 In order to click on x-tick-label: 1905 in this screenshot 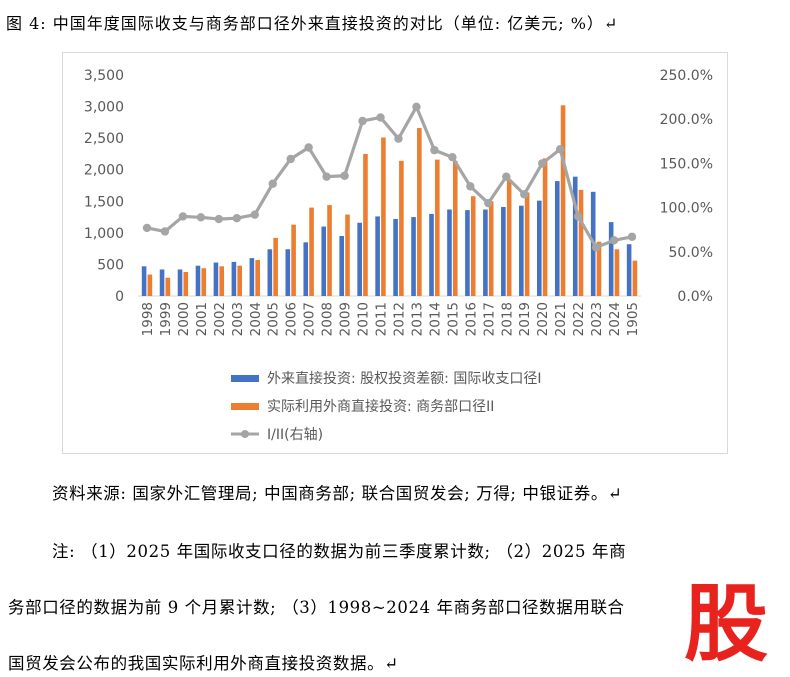, I will do `click(633, 319)`.